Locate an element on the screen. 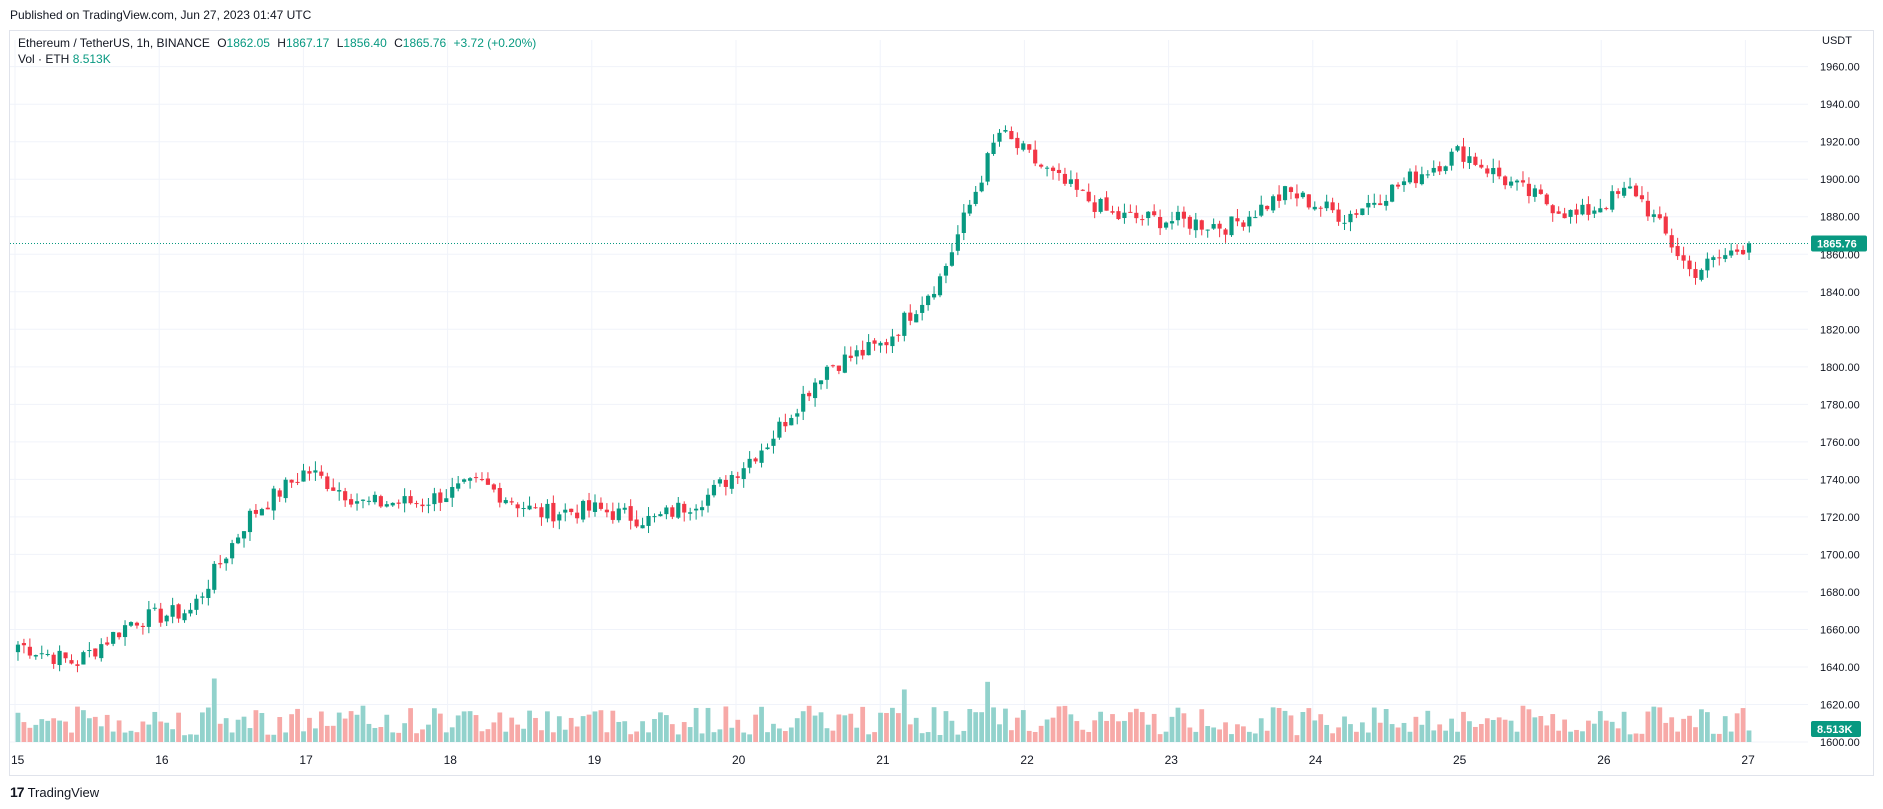  y-tick-label: 1600.00 is located at coordinates (1840, 743).